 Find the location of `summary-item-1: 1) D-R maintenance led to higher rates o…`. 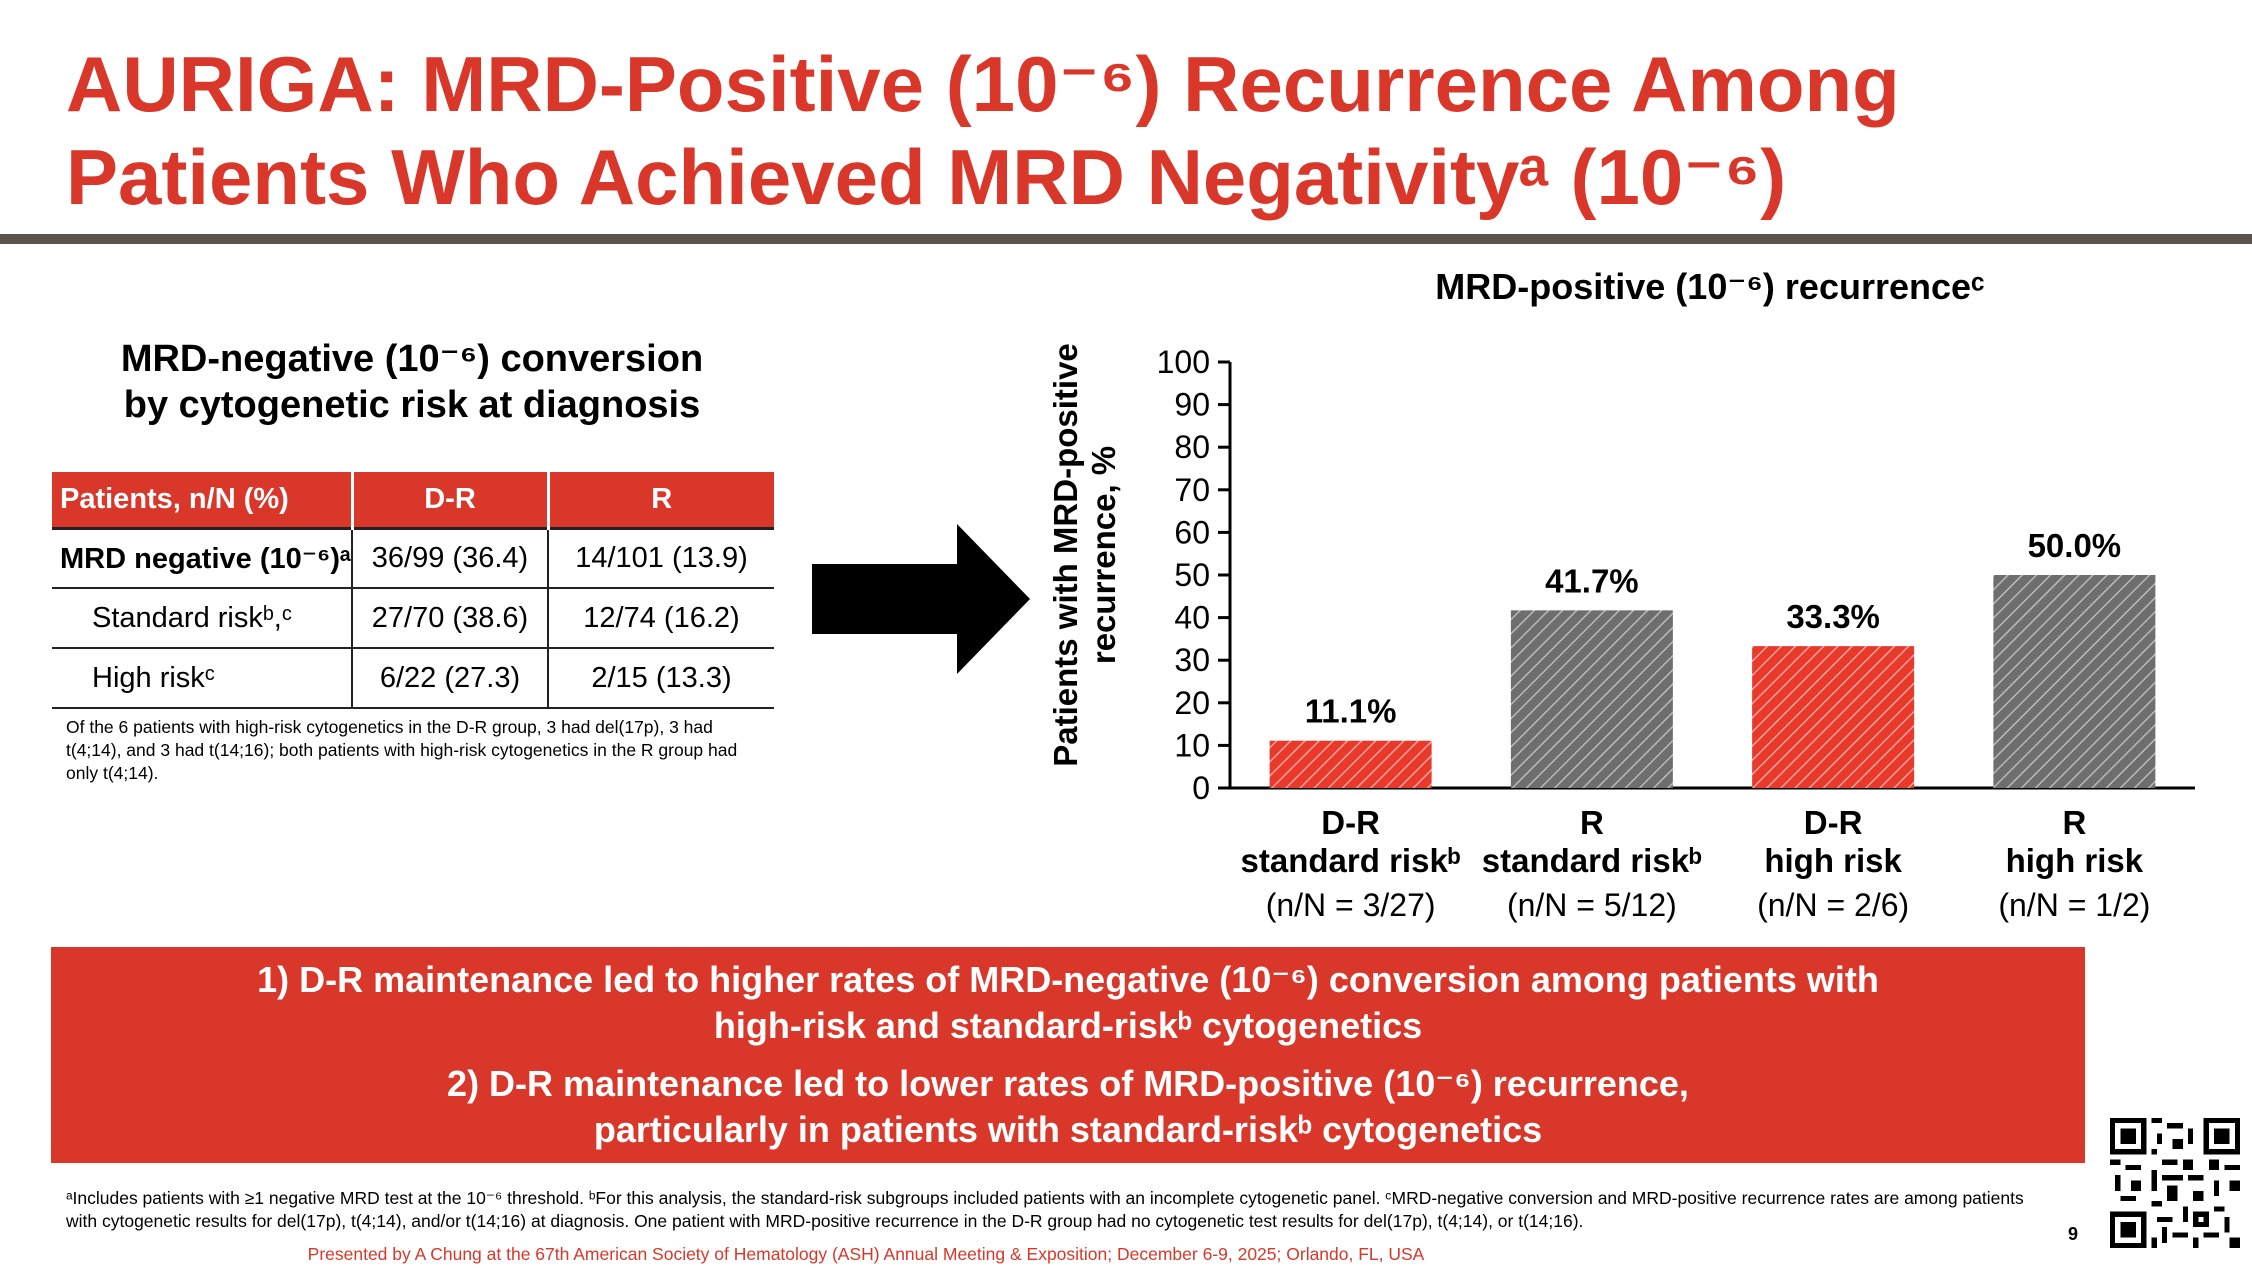

summary-item-1: 1) D-R maintenance led to higher rates o… is located at coordinates (1068, 1003).